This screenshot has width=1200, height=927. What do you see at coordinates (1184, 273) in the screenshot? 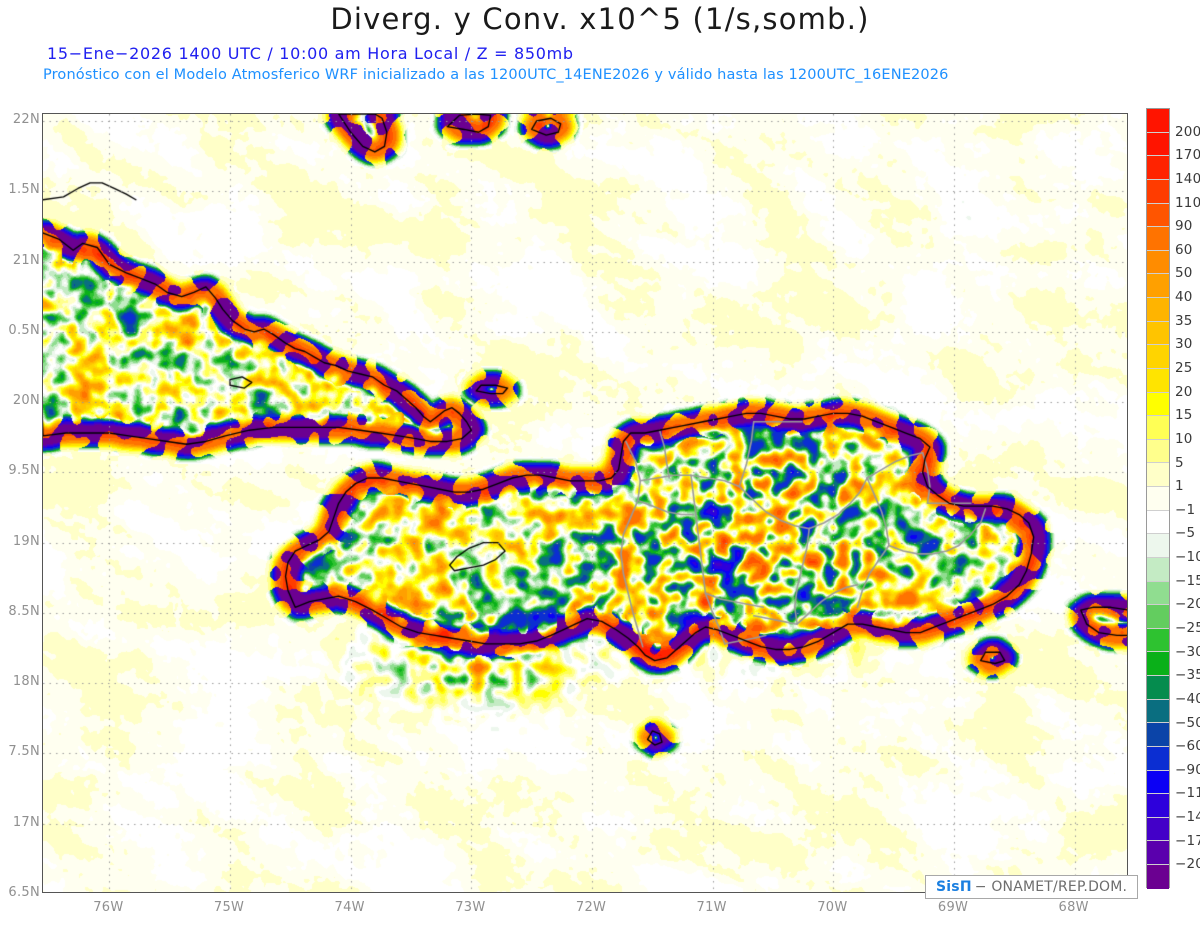
I see `colorbar-tick-label: 50` at bounding box center [1184, 273].